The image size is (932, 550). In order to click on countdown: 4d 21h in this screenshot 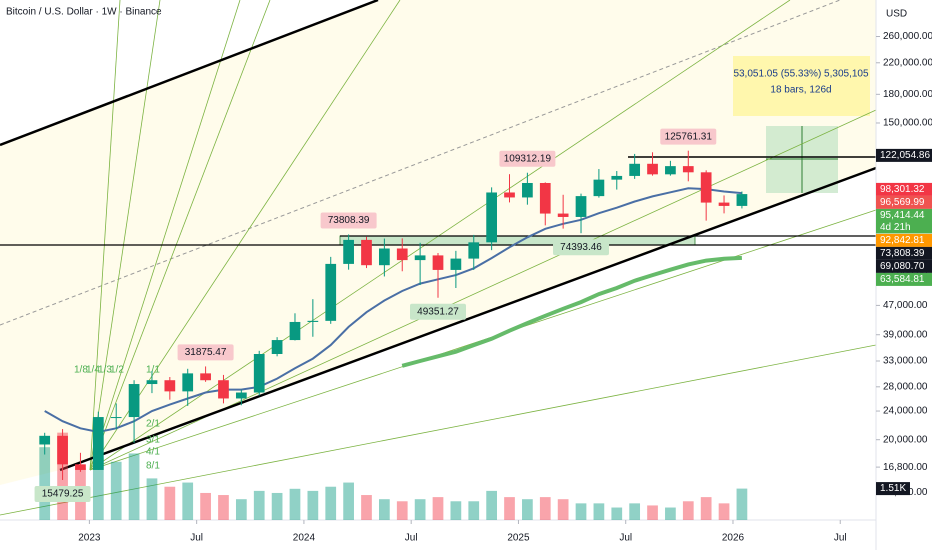, I will do `click(895, 227)`.